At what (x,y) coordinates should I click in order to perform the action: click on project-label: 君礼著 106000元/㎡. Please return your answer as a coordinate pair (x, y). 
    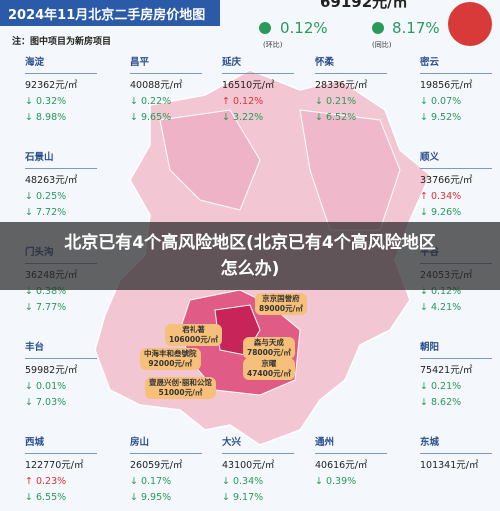
    Looking at the image, I should click on (194, 335).